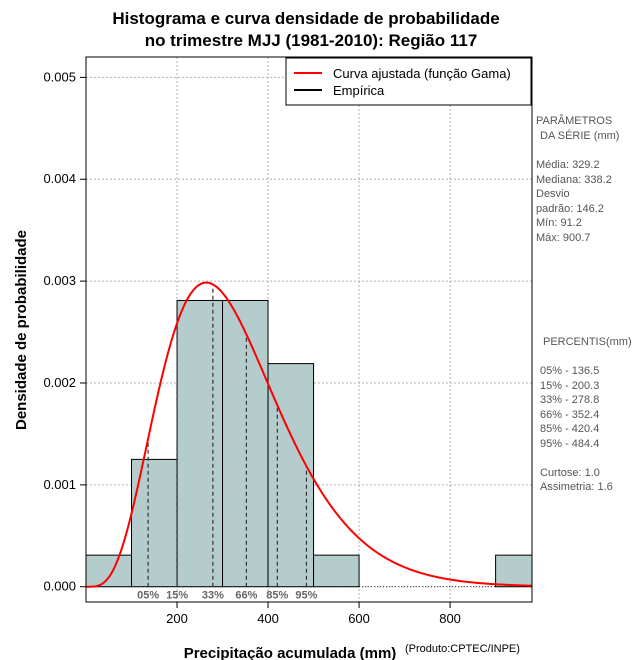  I want to click on chart-subtitle: no trimestre MJJ (1981-2010): Região 117, so click(311, 40).